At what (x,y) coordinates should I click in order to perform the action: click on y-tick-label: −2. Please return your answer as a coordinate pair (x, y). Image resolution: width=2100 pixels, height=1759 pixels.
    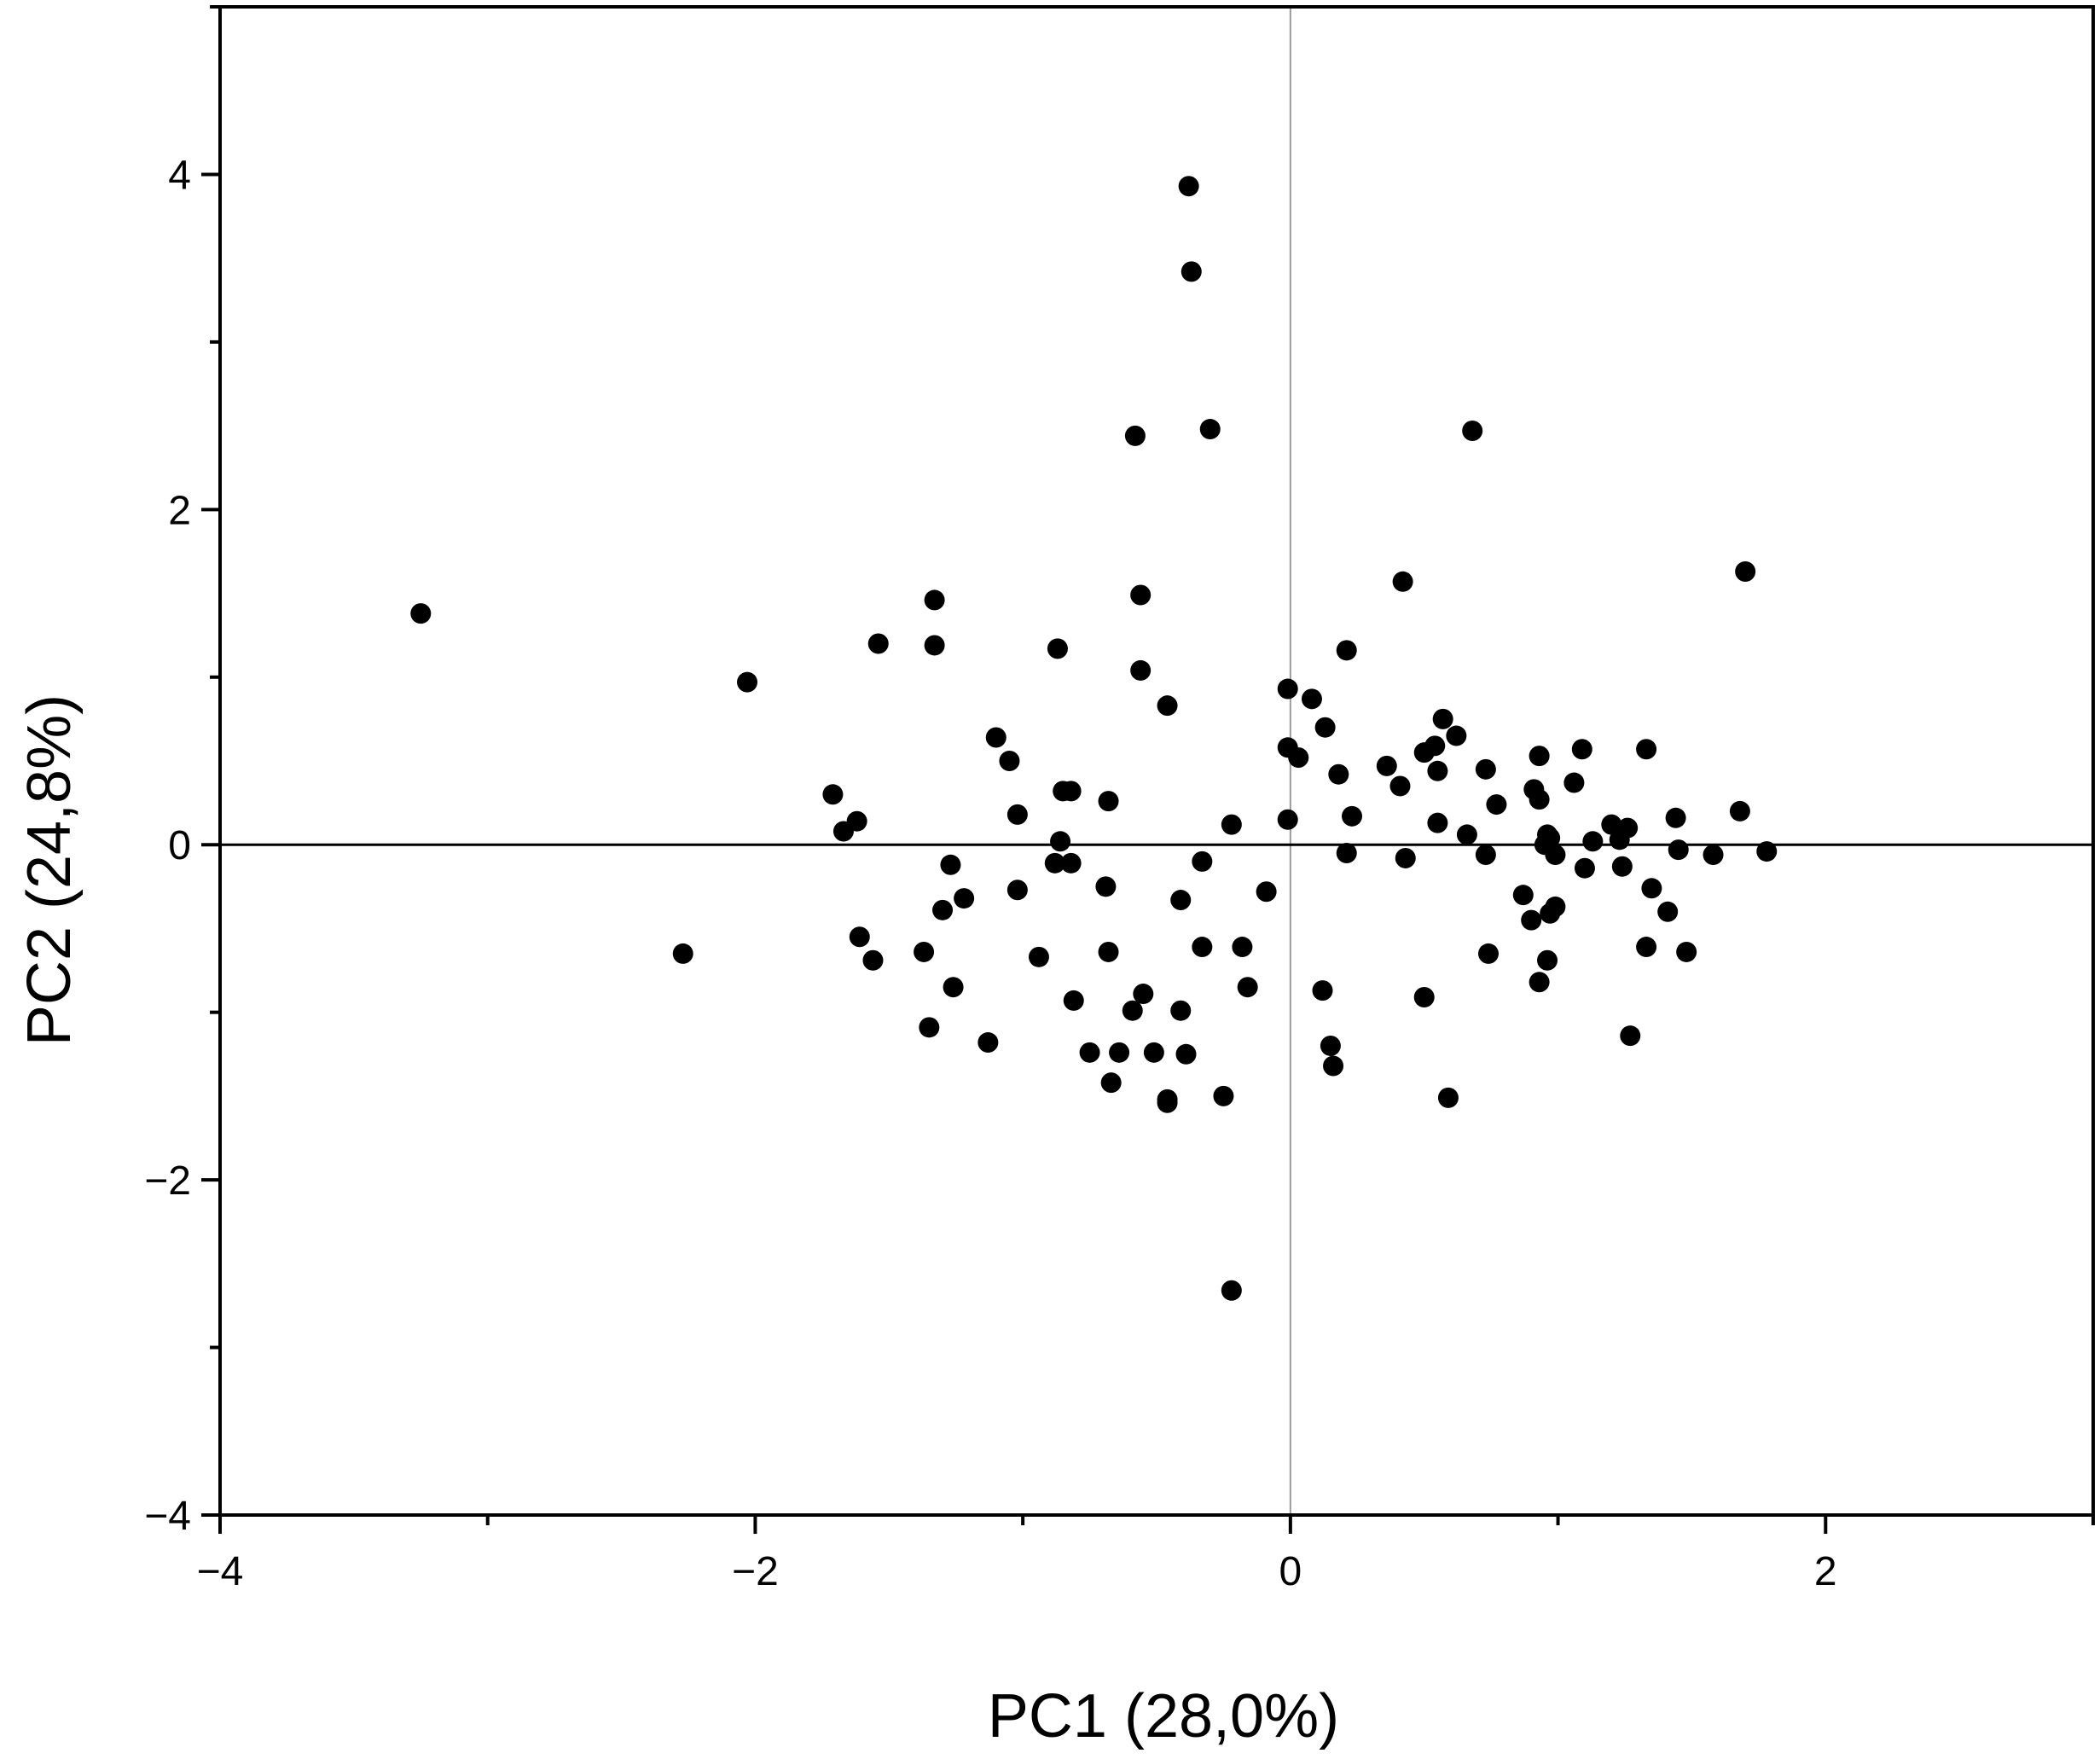
    Looking at the image, I should click on (167, 1181).